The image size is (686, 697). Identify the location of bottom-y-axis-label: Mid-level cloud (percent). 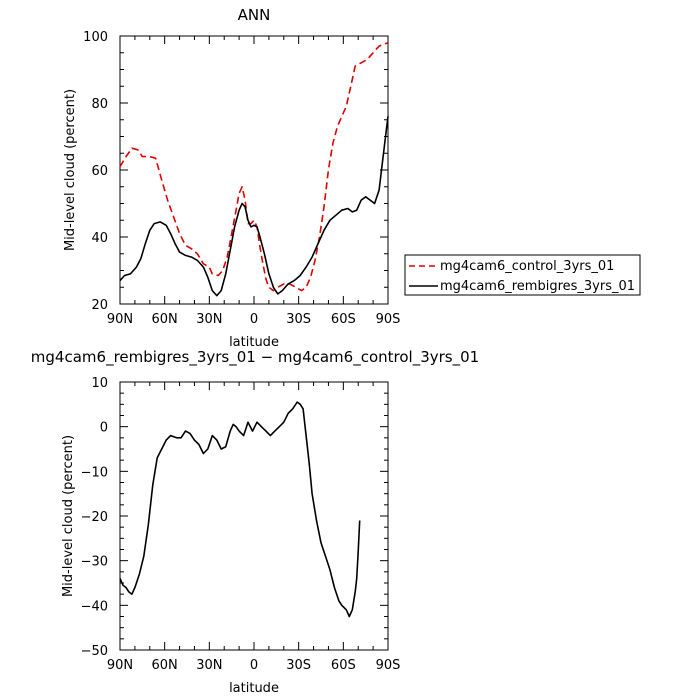
(68, 516).